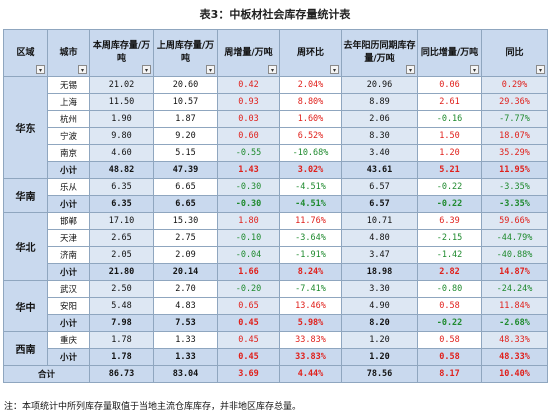 This screenshot has height=418, width=550. What do you see at coordinates (379, 136) in the screenshot?
I see `value-cell: 8.30` at bounding box center [379, 136].